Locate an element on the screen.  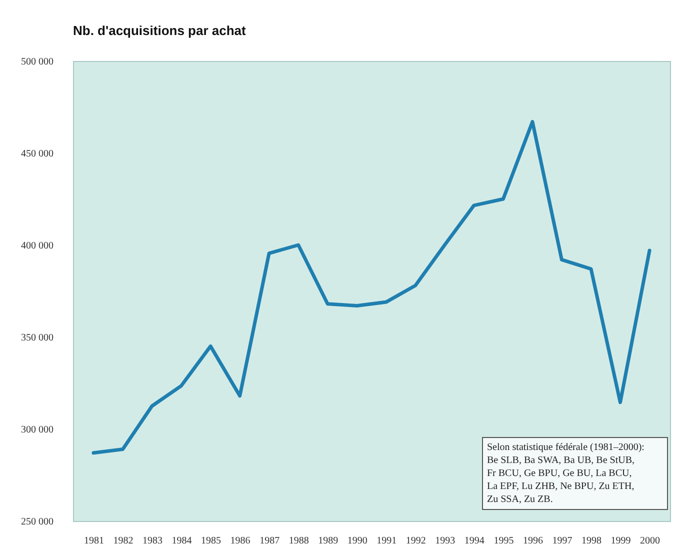
x-tick-label: 1985 is located at coordinates (211, 541).